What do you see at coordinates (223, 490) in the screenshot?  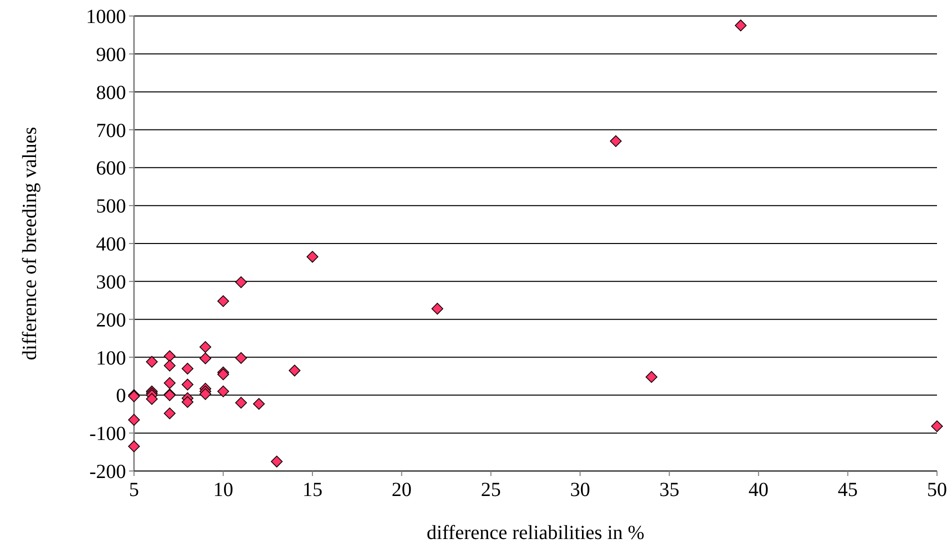 I see `x-tick-label: 10` at bounding box center [223, 490].